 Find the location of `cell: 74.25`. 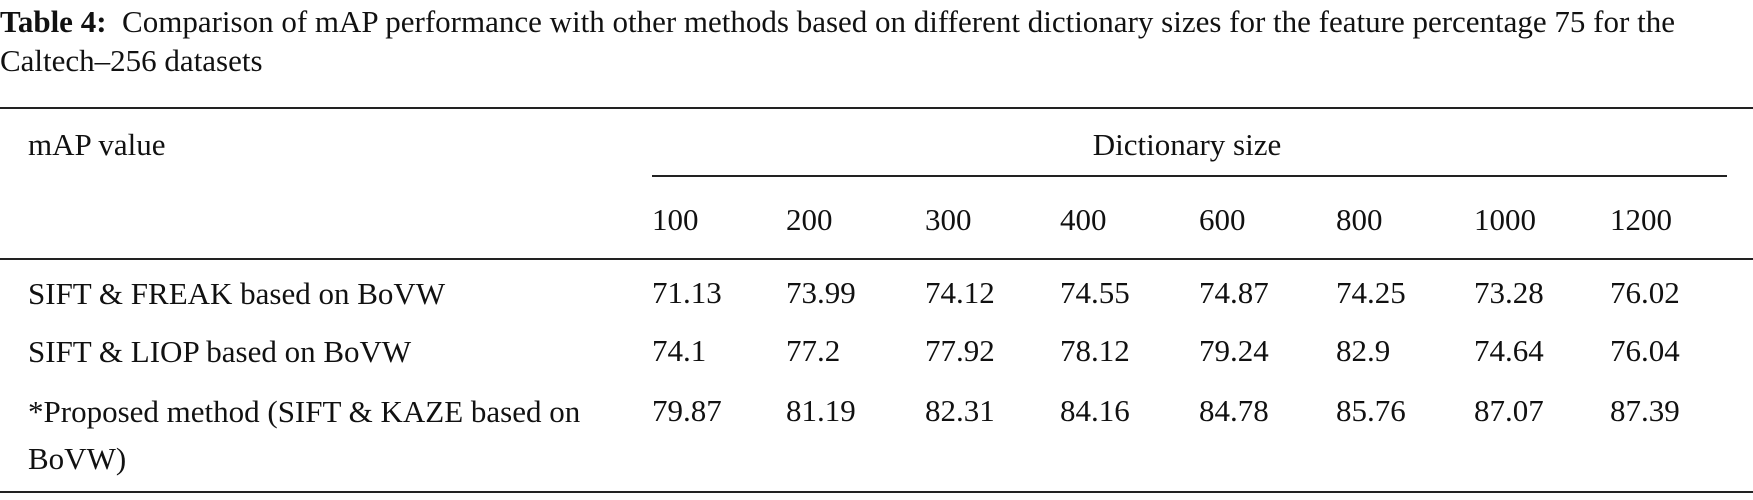

cell: 74.25 is located at coordinates (1371, 292).